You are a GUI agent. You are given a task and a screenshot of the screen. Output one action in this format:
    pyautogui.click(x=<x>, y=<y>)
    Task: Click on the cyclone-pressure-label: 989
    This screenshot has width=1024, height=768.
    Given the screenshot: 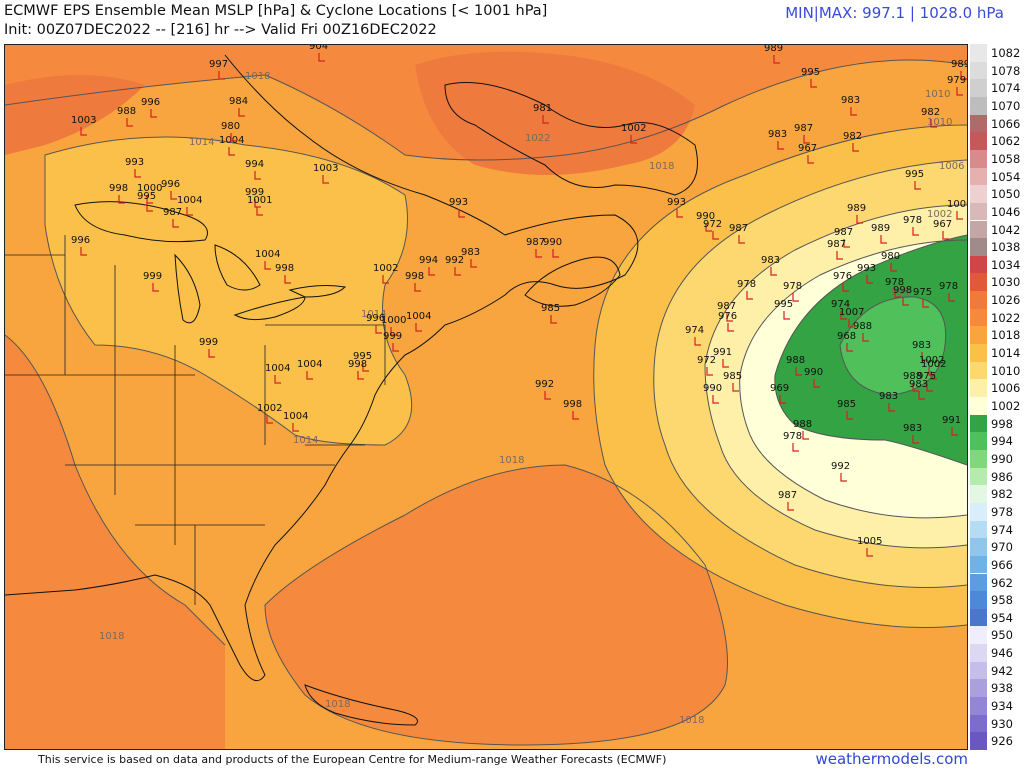 What is the action you would take?
    pyautogui.click(x=880, y=228)
    